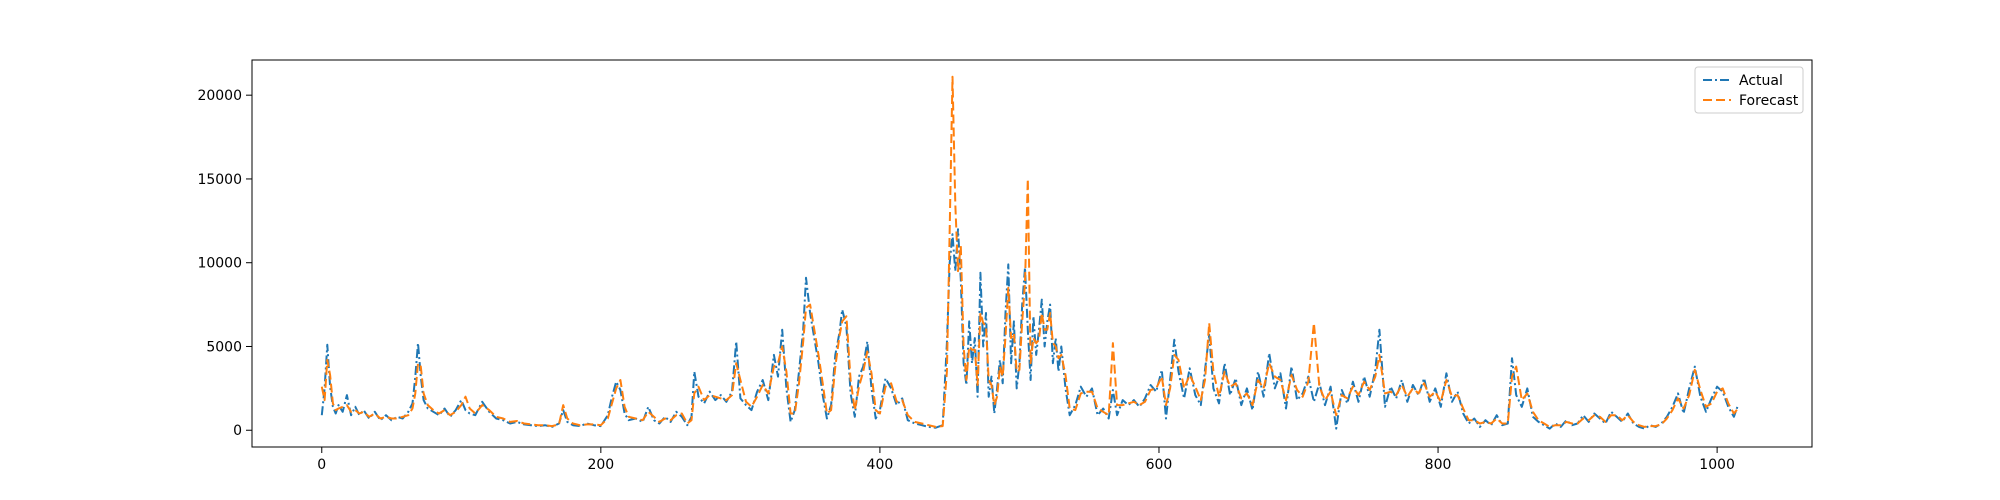  I want to click on x-tick-label-400: 400, so click(880, 465).